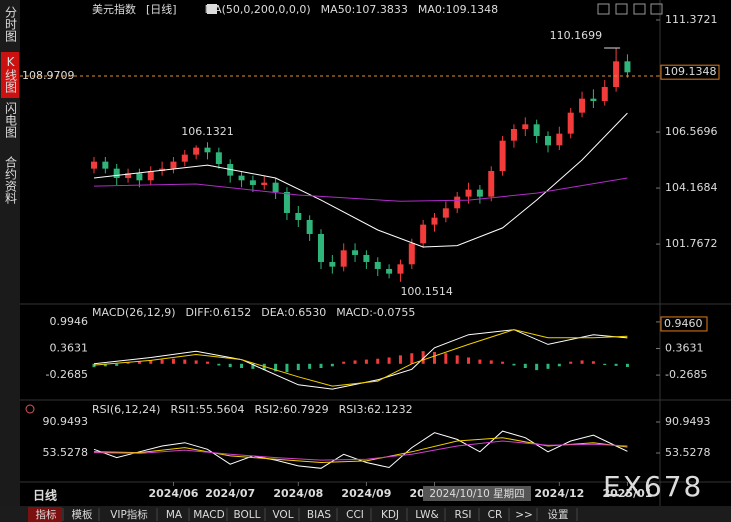 The width and height of the screenshot is (731, 522). What do you see at coordinates (524, 515) in the screenshot?
I see `bottom-tab: >>` at bounding box center [524, 515].